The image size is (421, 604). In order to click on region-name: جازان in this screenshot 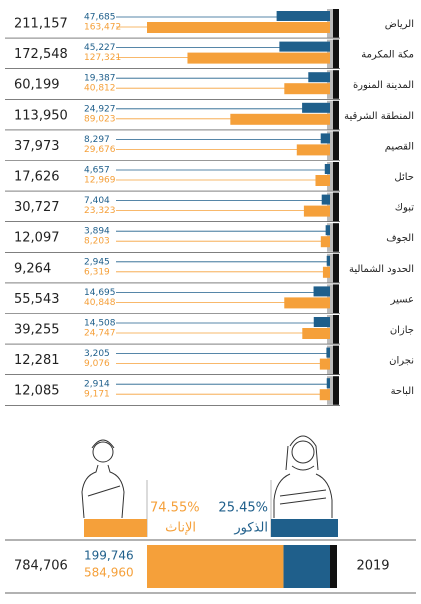, I will do `click(402, 330)`.